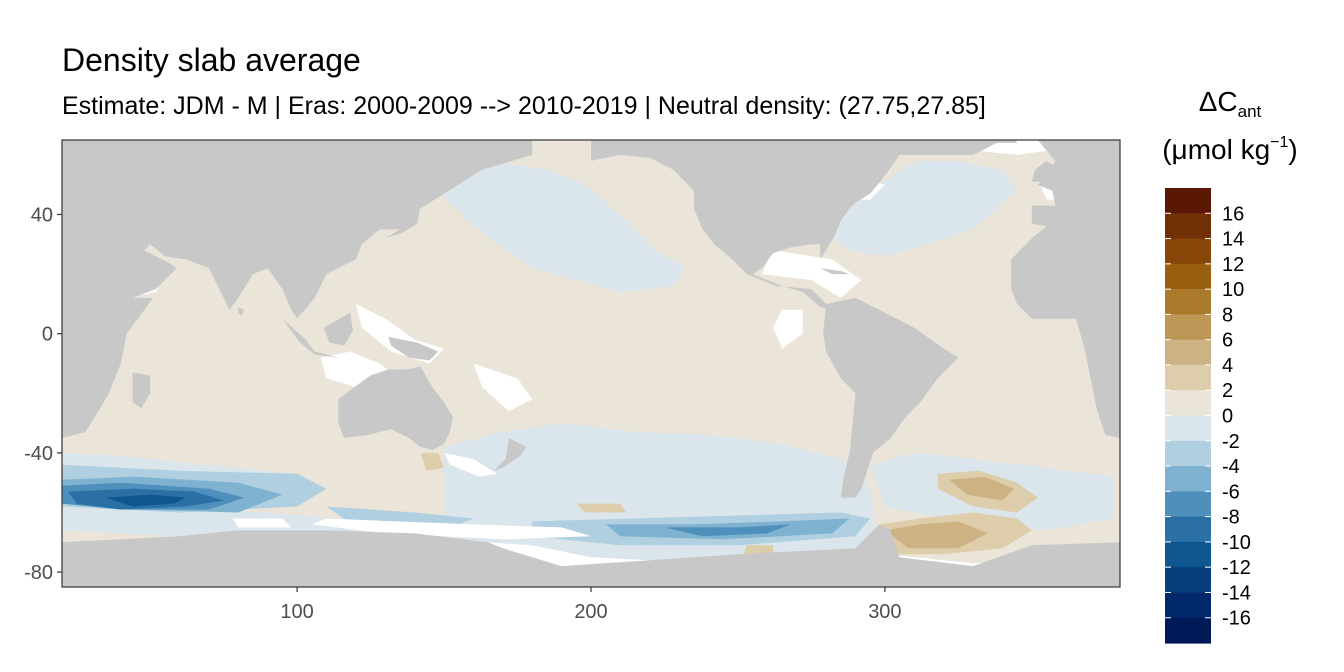  I want to click on colorbar-label: -16, so click(1236, 619).